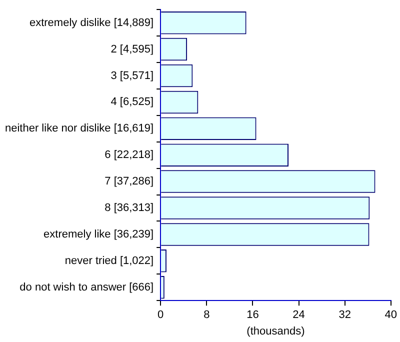 This screenshot has width=400, height=342. I want to click on x-axis-title: (thousands), so click(275, 331).